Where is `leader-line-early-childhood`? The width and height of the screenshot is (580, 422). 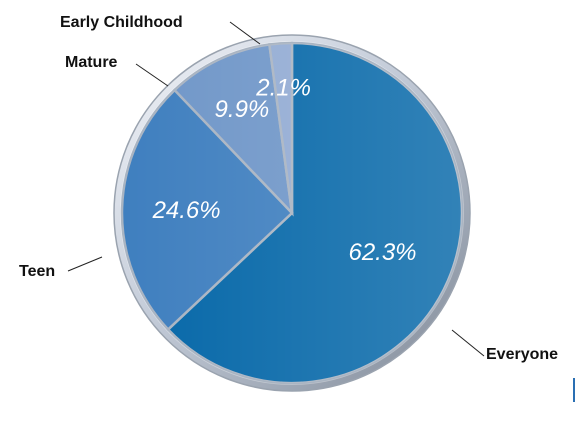 leader-line-early-childhood is located at coordinates (245, 33).